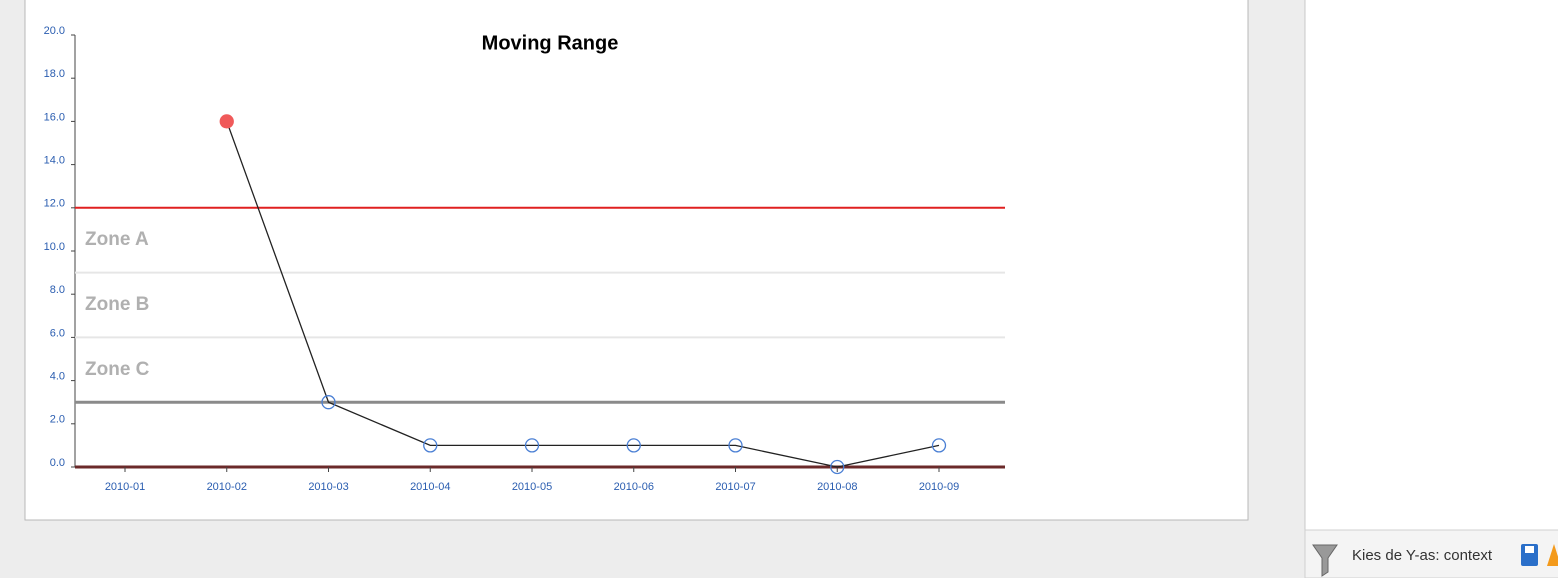  I want to click on y-tick-label: 20.0, so click(54, 31).